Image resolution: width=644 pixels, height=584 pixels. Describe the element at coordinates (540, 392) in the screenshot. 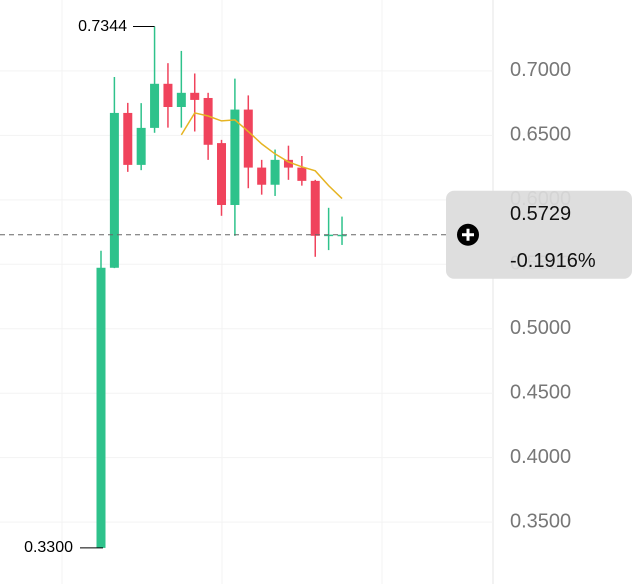

I see `y-tick-label: 0.4500` at that location.